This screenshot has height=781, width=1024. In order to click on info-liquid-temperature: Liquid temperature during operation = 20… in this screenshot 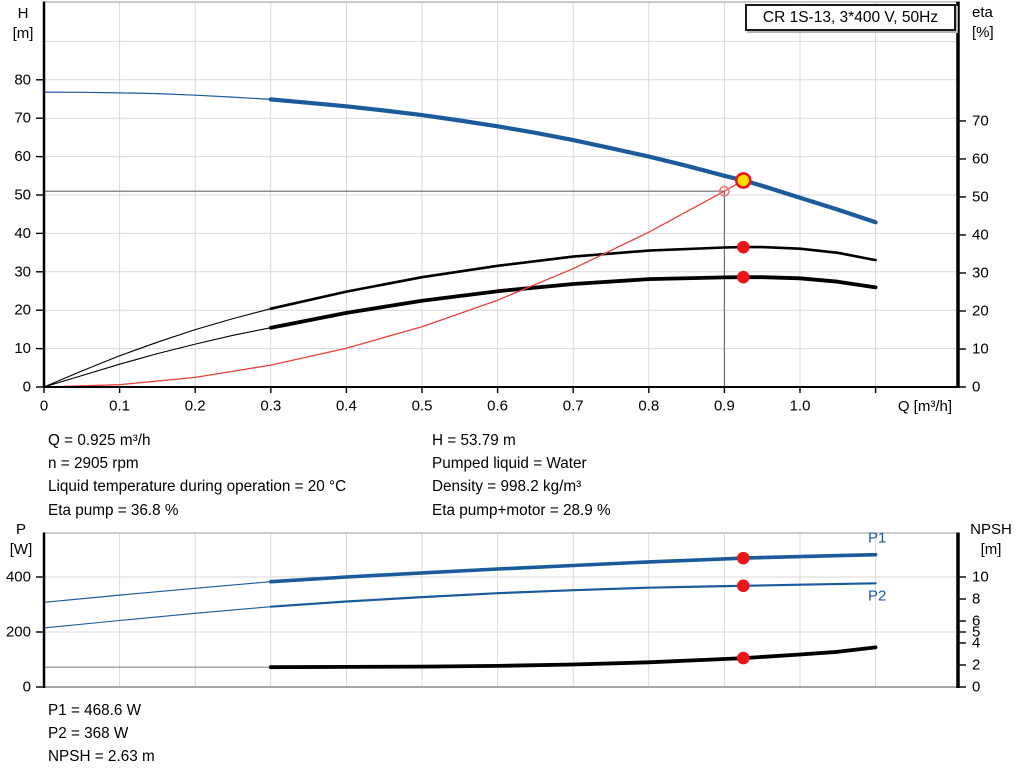, I will do `click(197, 487)`.